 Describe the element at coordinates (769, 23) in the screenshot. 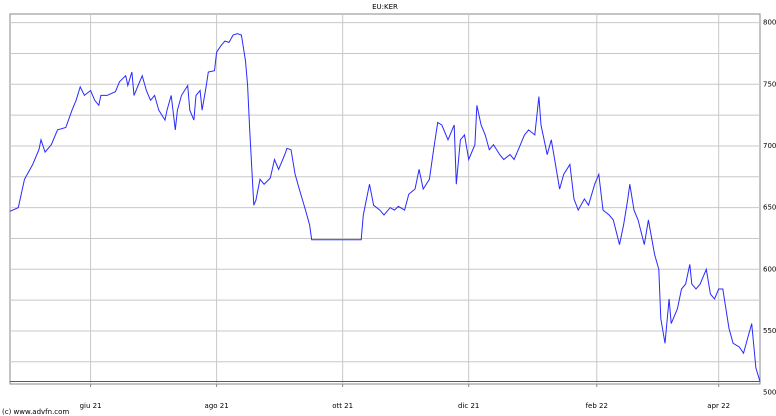

I see `y-tick-label: 800` at that location.